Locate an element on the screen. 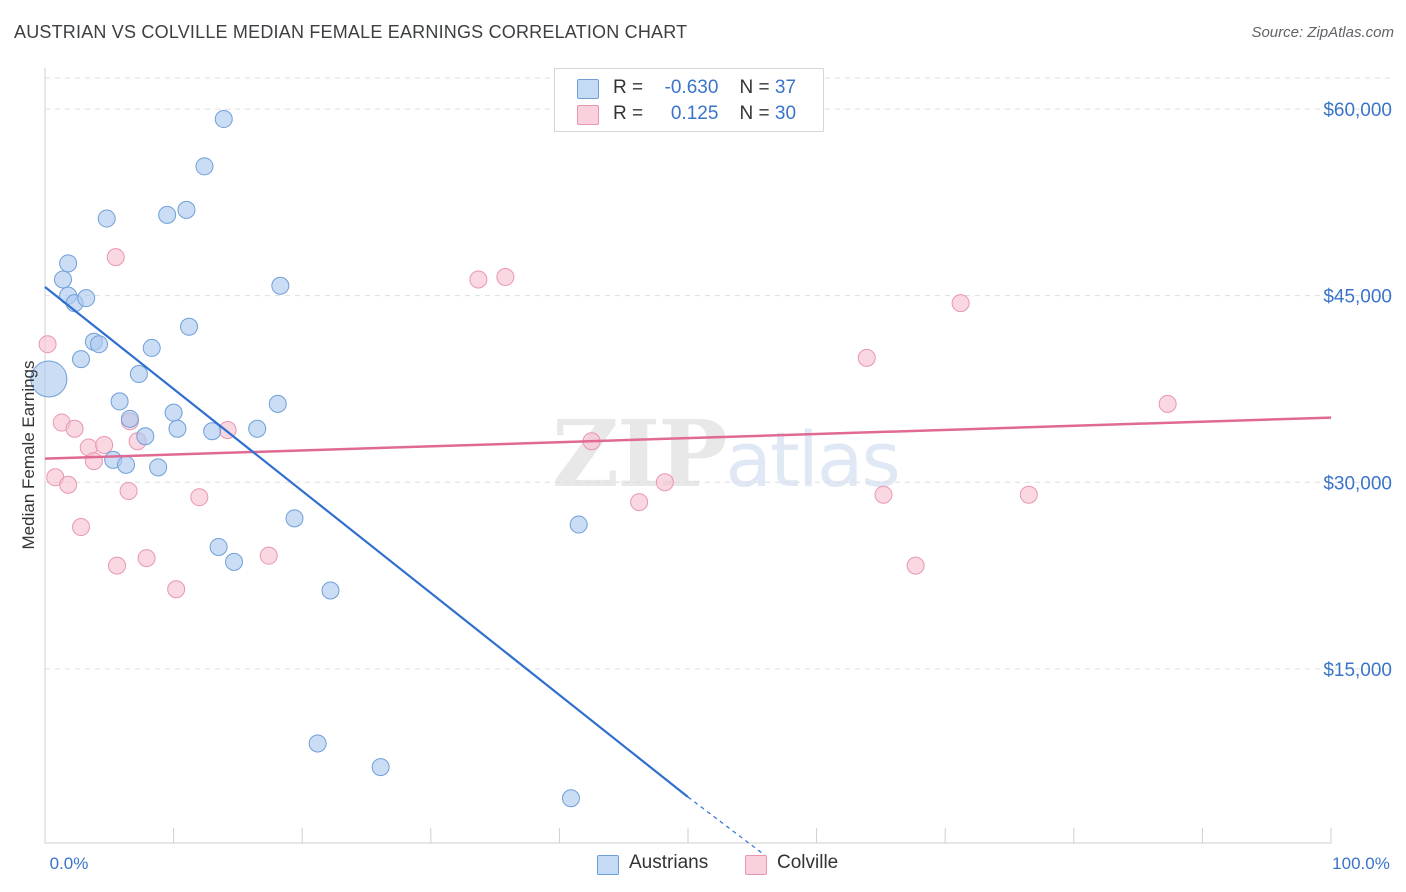  watermark-atlas: atlas is located at coordinates (813, 459).